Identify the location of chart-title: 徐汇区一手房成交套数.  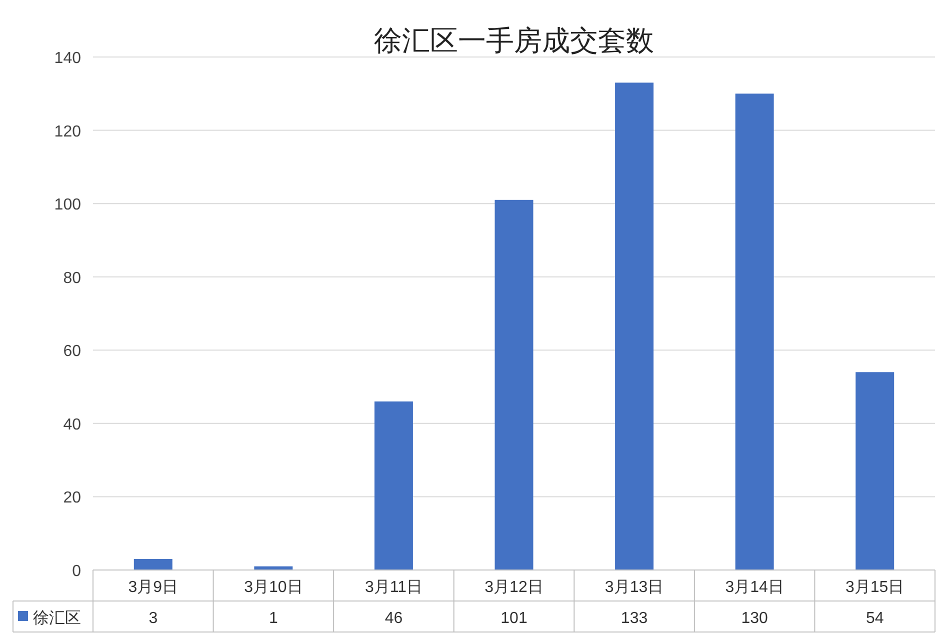
(514, 41).